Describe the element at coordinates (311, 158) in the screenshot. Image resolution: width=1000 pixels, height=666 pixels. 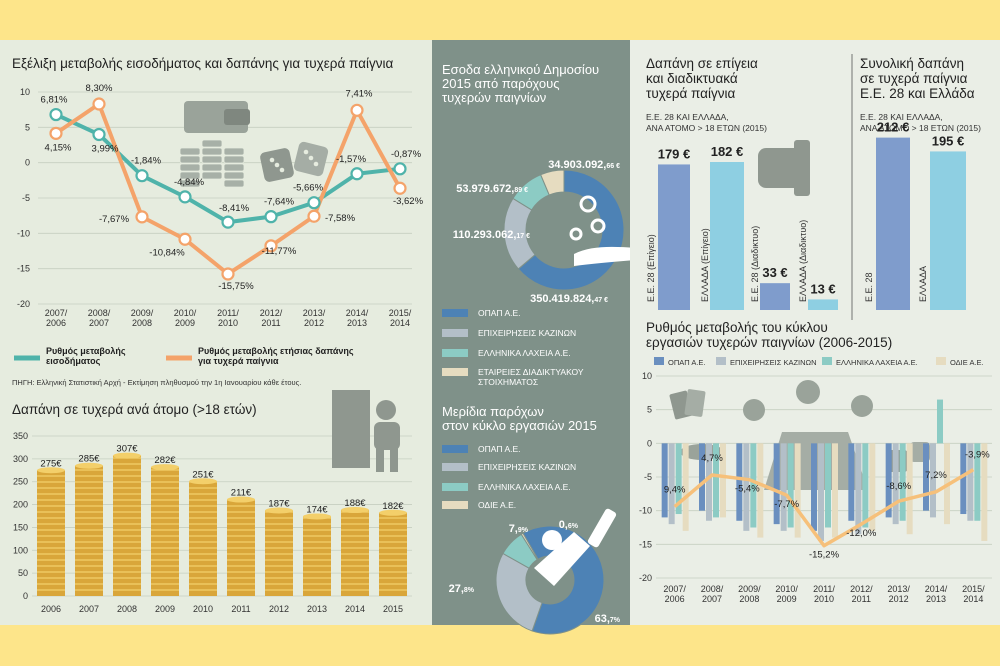
I see `die-pip` at that location.